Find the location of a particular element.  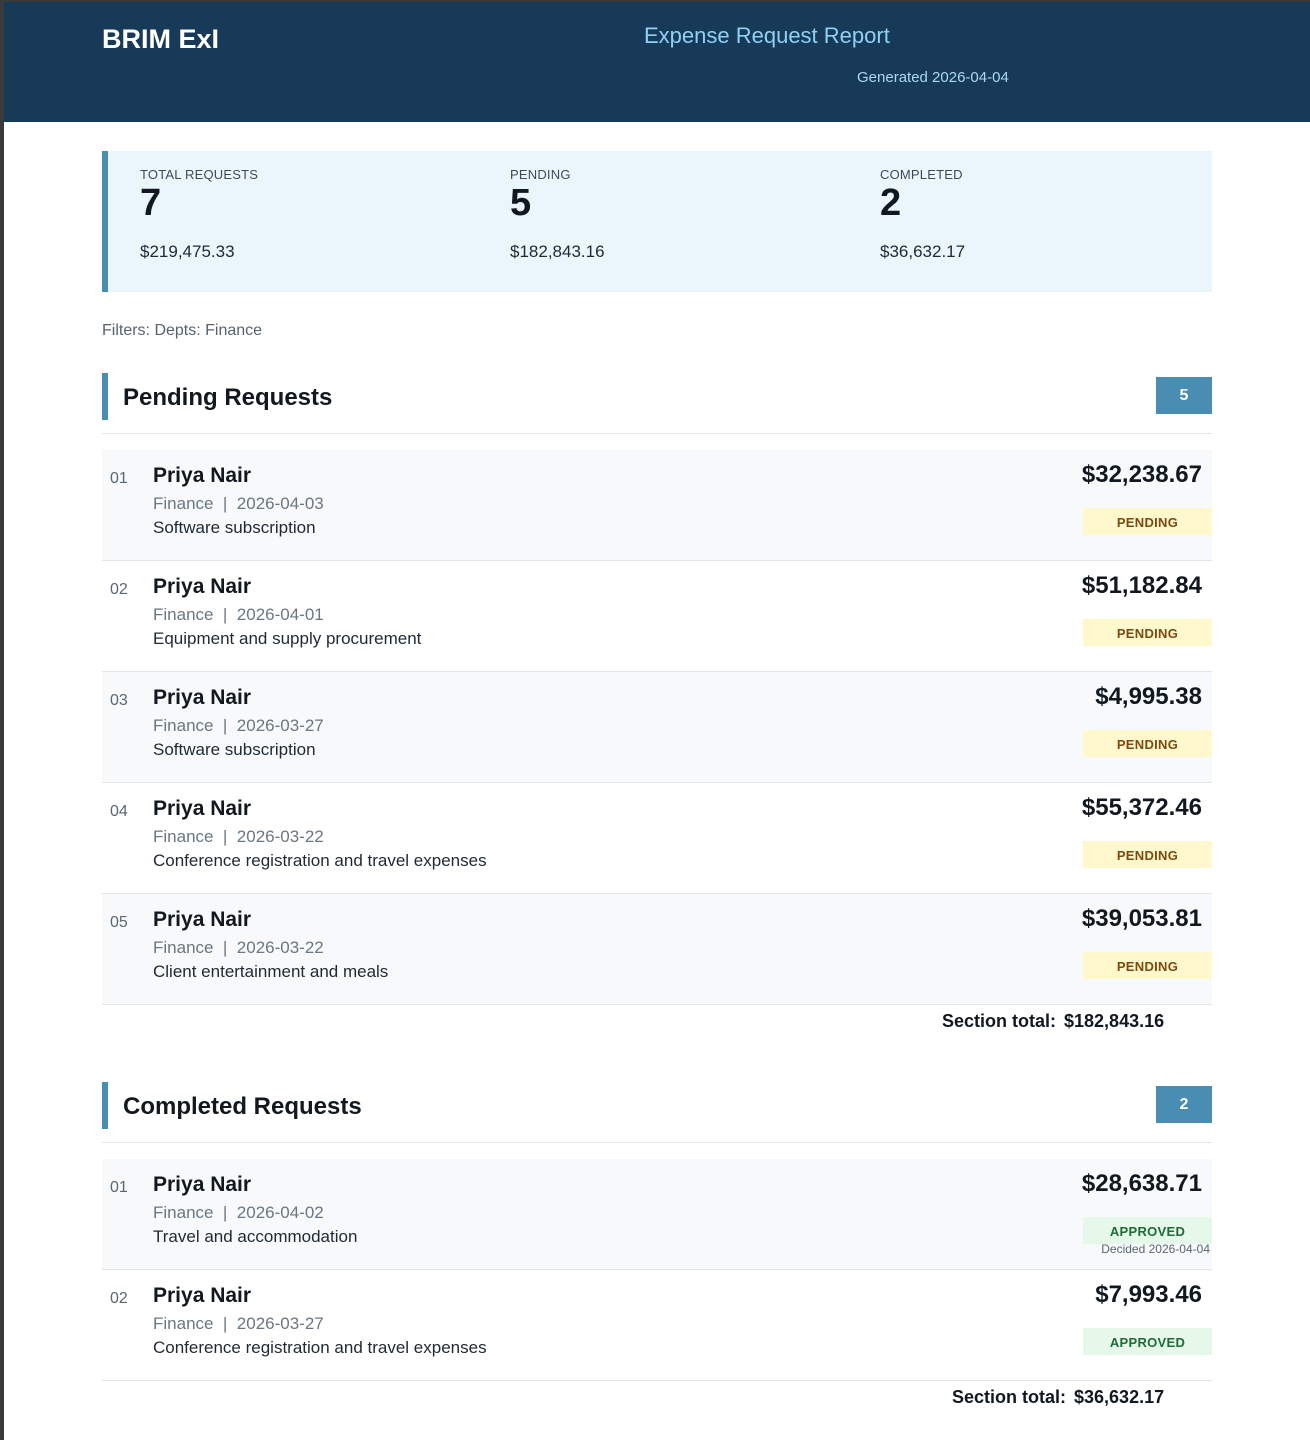

pending-section-title: Pending Requests is located at coordinates (228, 397).